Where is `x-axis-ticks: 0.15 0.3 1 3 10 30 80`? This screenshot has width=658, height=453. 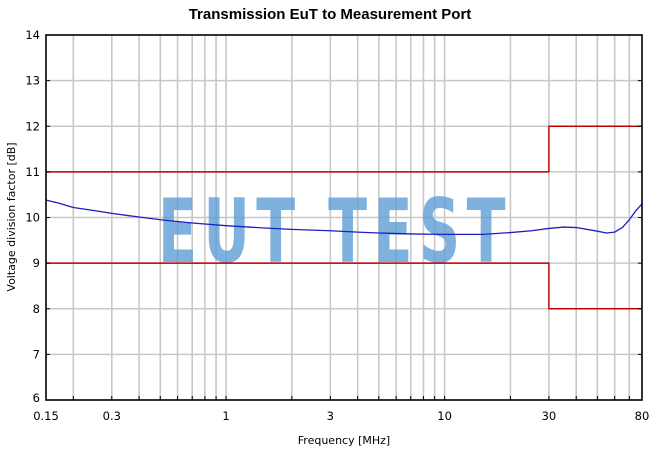 x-axis-ticks: 0.15 0.3 1 3 10 30 80 is located at coordinates (341, 409).